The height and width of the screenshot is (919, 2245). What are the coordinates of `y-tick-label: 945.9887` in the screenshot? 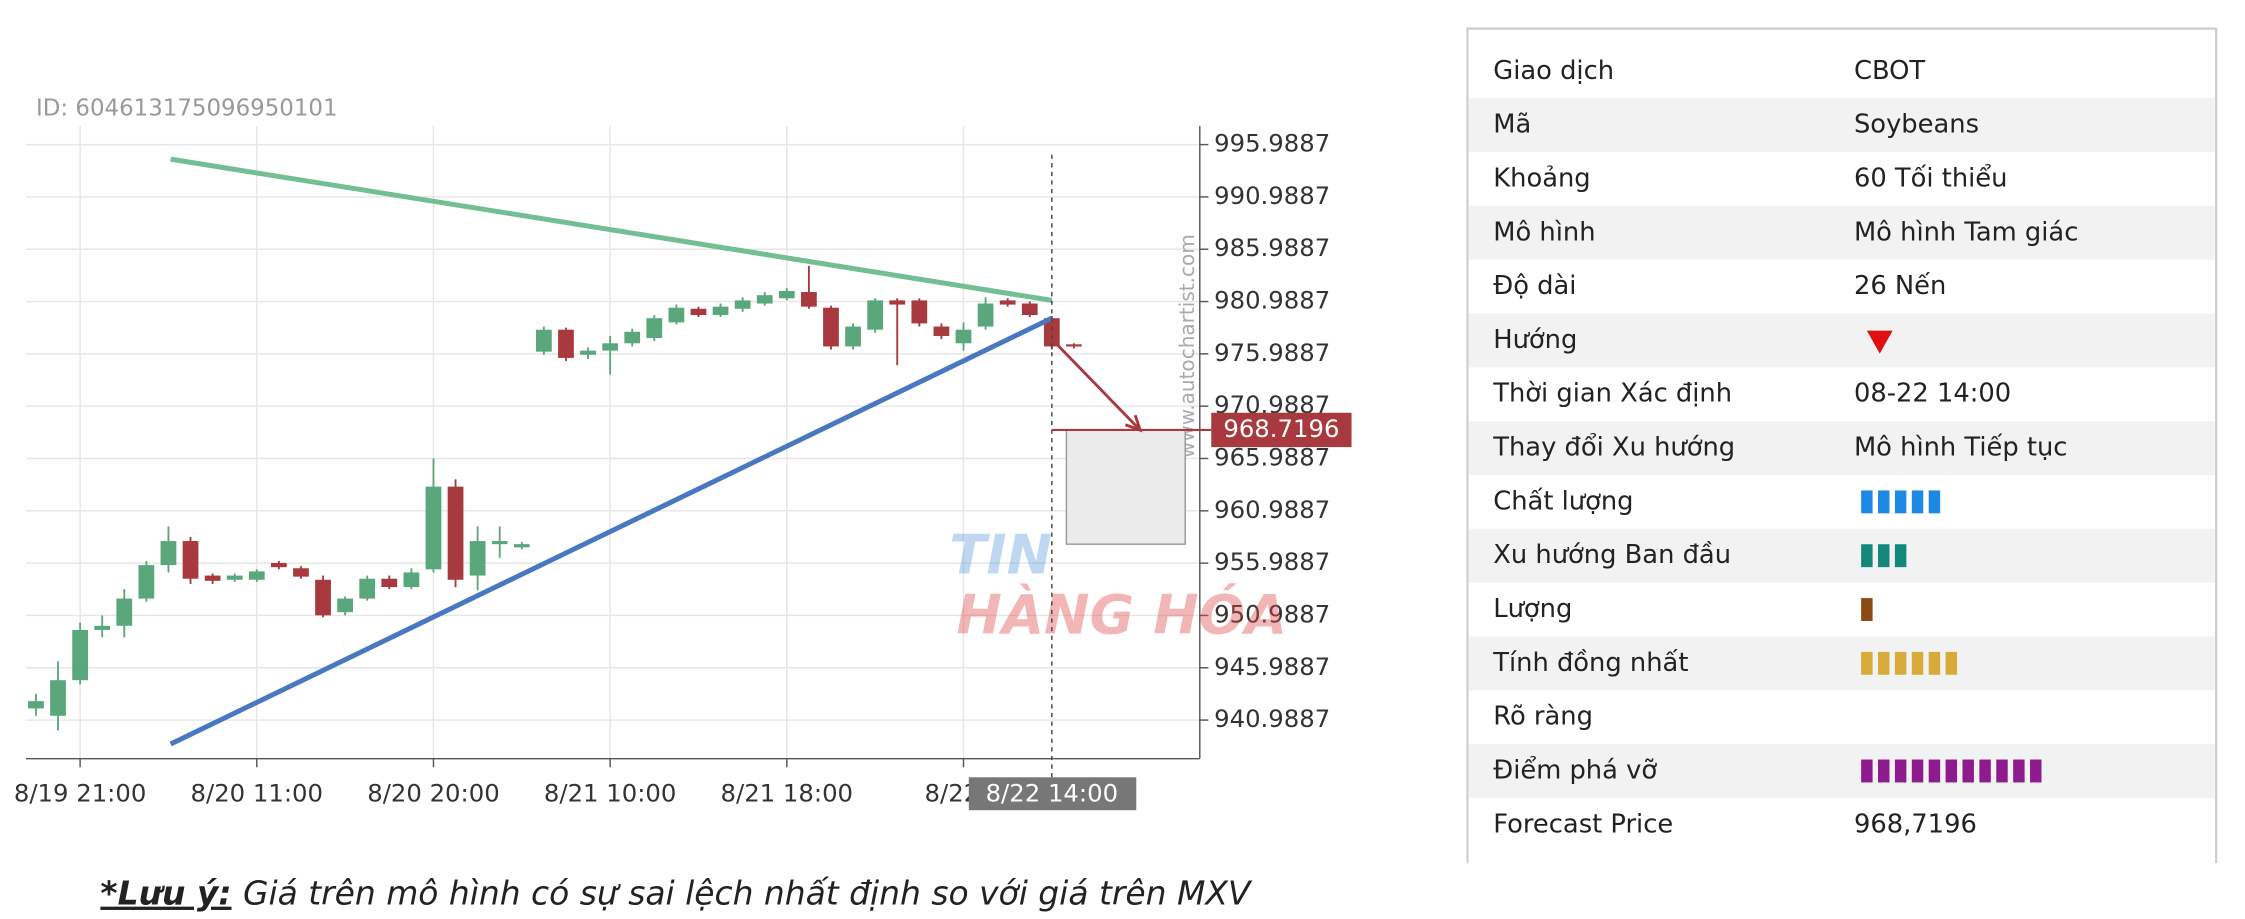 It's located at (1272, 666).